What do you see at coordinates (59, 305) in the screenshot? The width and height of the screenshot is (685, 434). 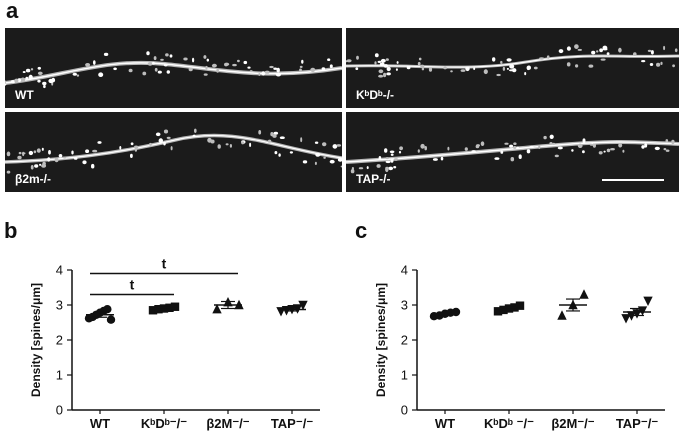 I see `y-tick-label: 3` at bounding box center [59, 305].